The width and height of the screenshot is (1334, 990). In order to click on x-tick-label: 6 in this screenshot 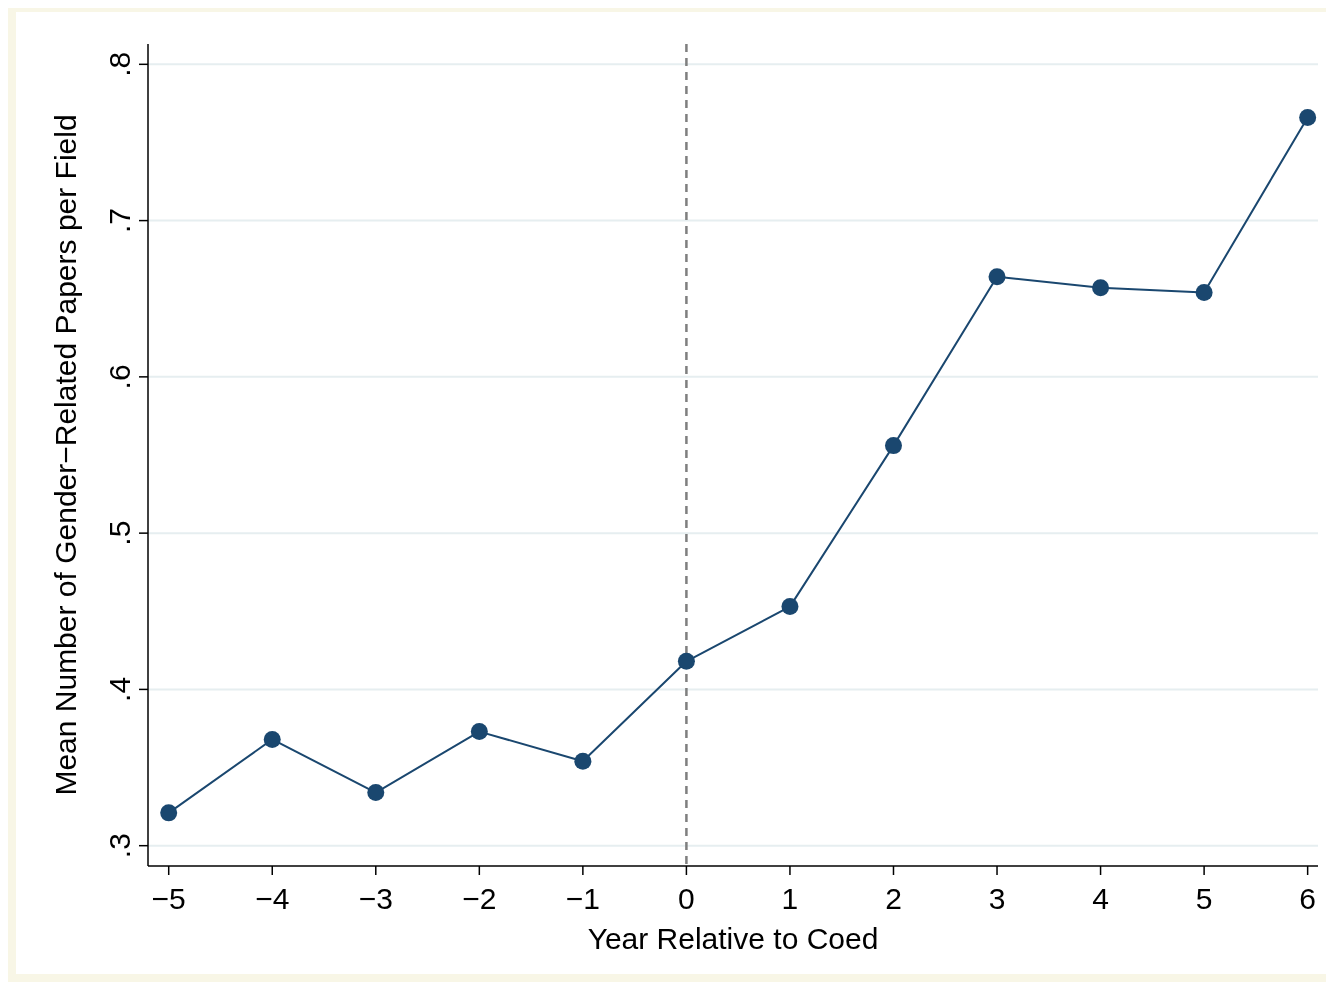, I will do `click(1307, 898)`.